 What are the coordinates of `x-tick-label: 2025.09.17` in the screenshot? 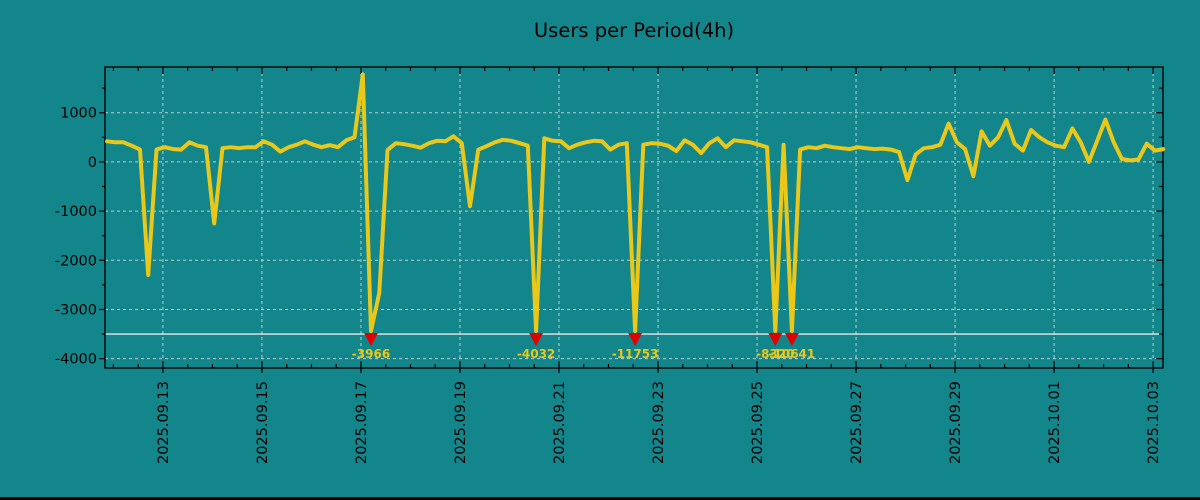 It's located at (362, 422).